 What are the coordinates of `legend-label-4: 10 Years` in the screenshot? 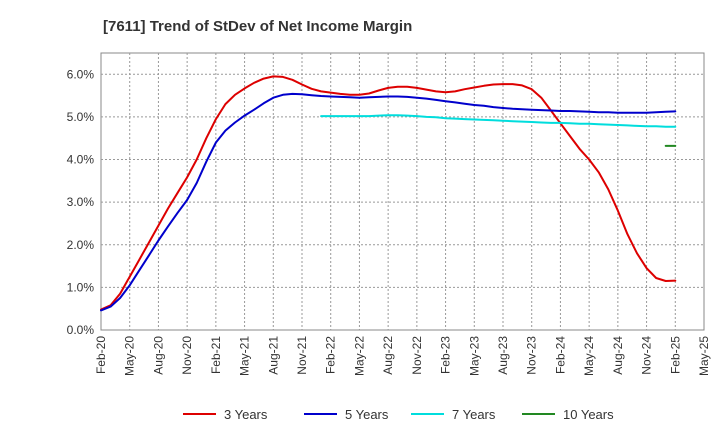 It's located at (588, 414).